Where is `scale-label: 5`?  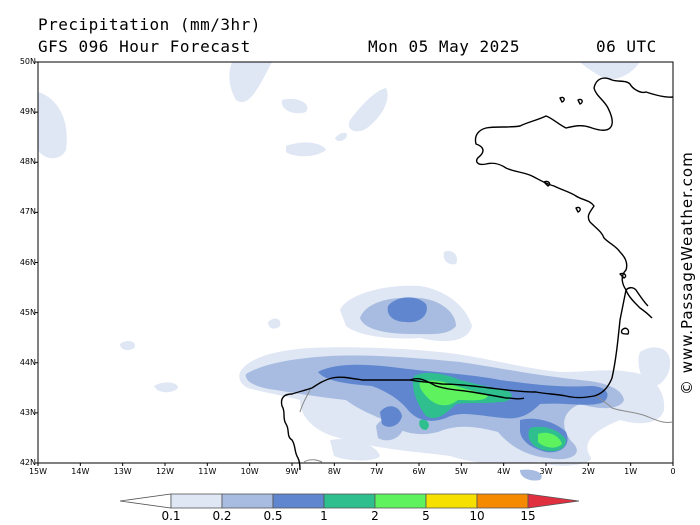
scale-label: 5 is located at coordinates (426, 516).